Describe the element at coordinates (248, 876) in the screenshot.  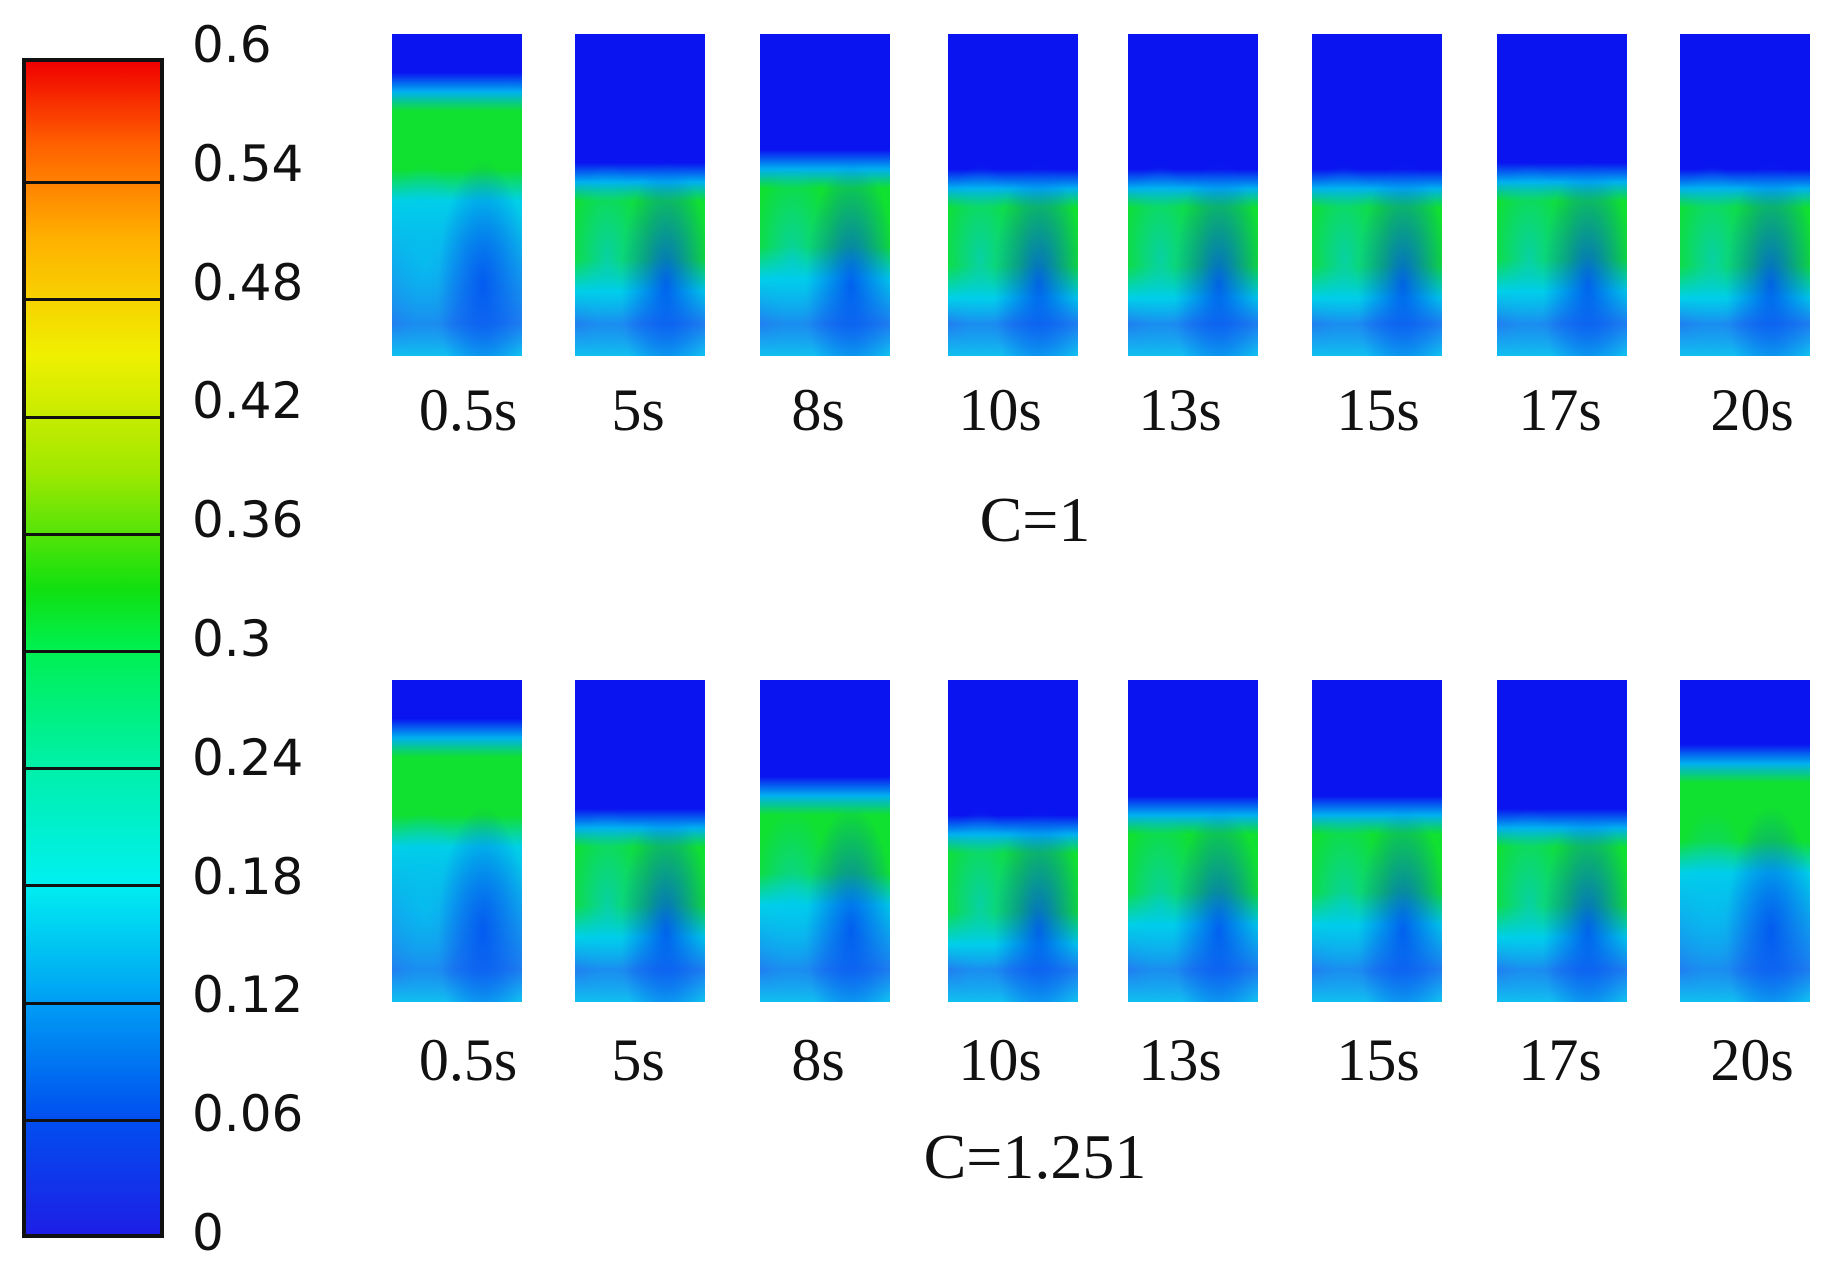
I see `colorbar-tick-label: 0.18` at that location.